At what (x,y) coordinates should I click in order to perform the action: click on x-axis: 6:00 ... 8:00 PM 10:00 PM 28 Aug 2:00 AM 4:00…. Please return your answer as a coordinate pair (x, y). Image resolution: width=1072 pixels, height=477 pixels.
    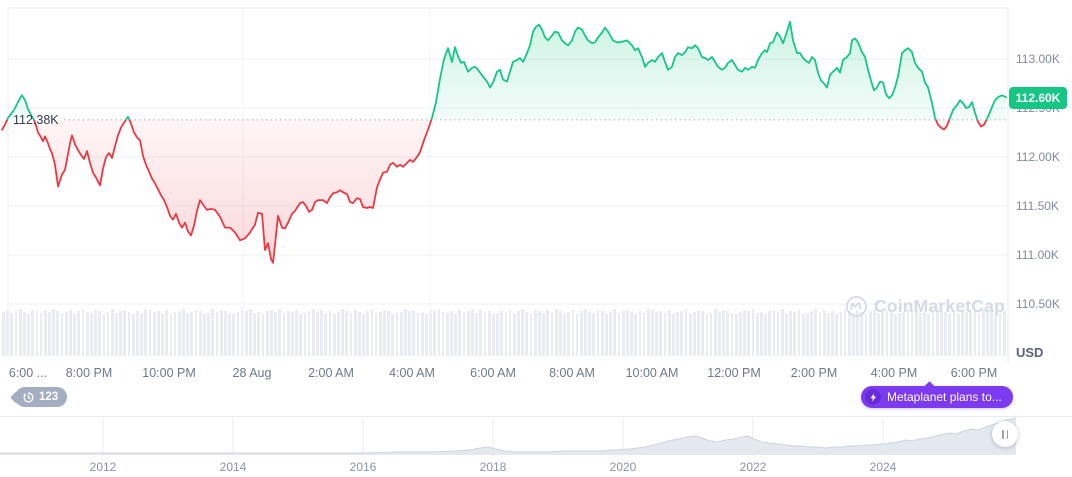
    Looking at the image, I should click on (536, 374).